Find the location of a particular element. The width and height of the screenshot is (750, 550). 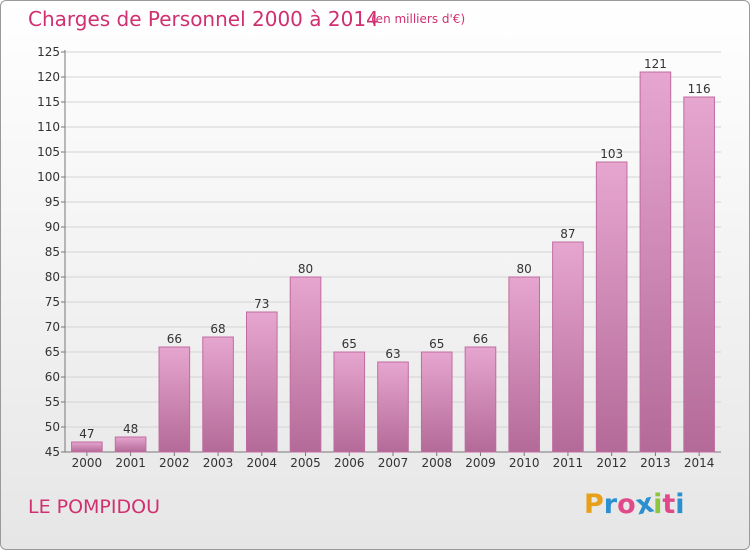

y-tick-label: 60 is located at coordinates (52, 377).